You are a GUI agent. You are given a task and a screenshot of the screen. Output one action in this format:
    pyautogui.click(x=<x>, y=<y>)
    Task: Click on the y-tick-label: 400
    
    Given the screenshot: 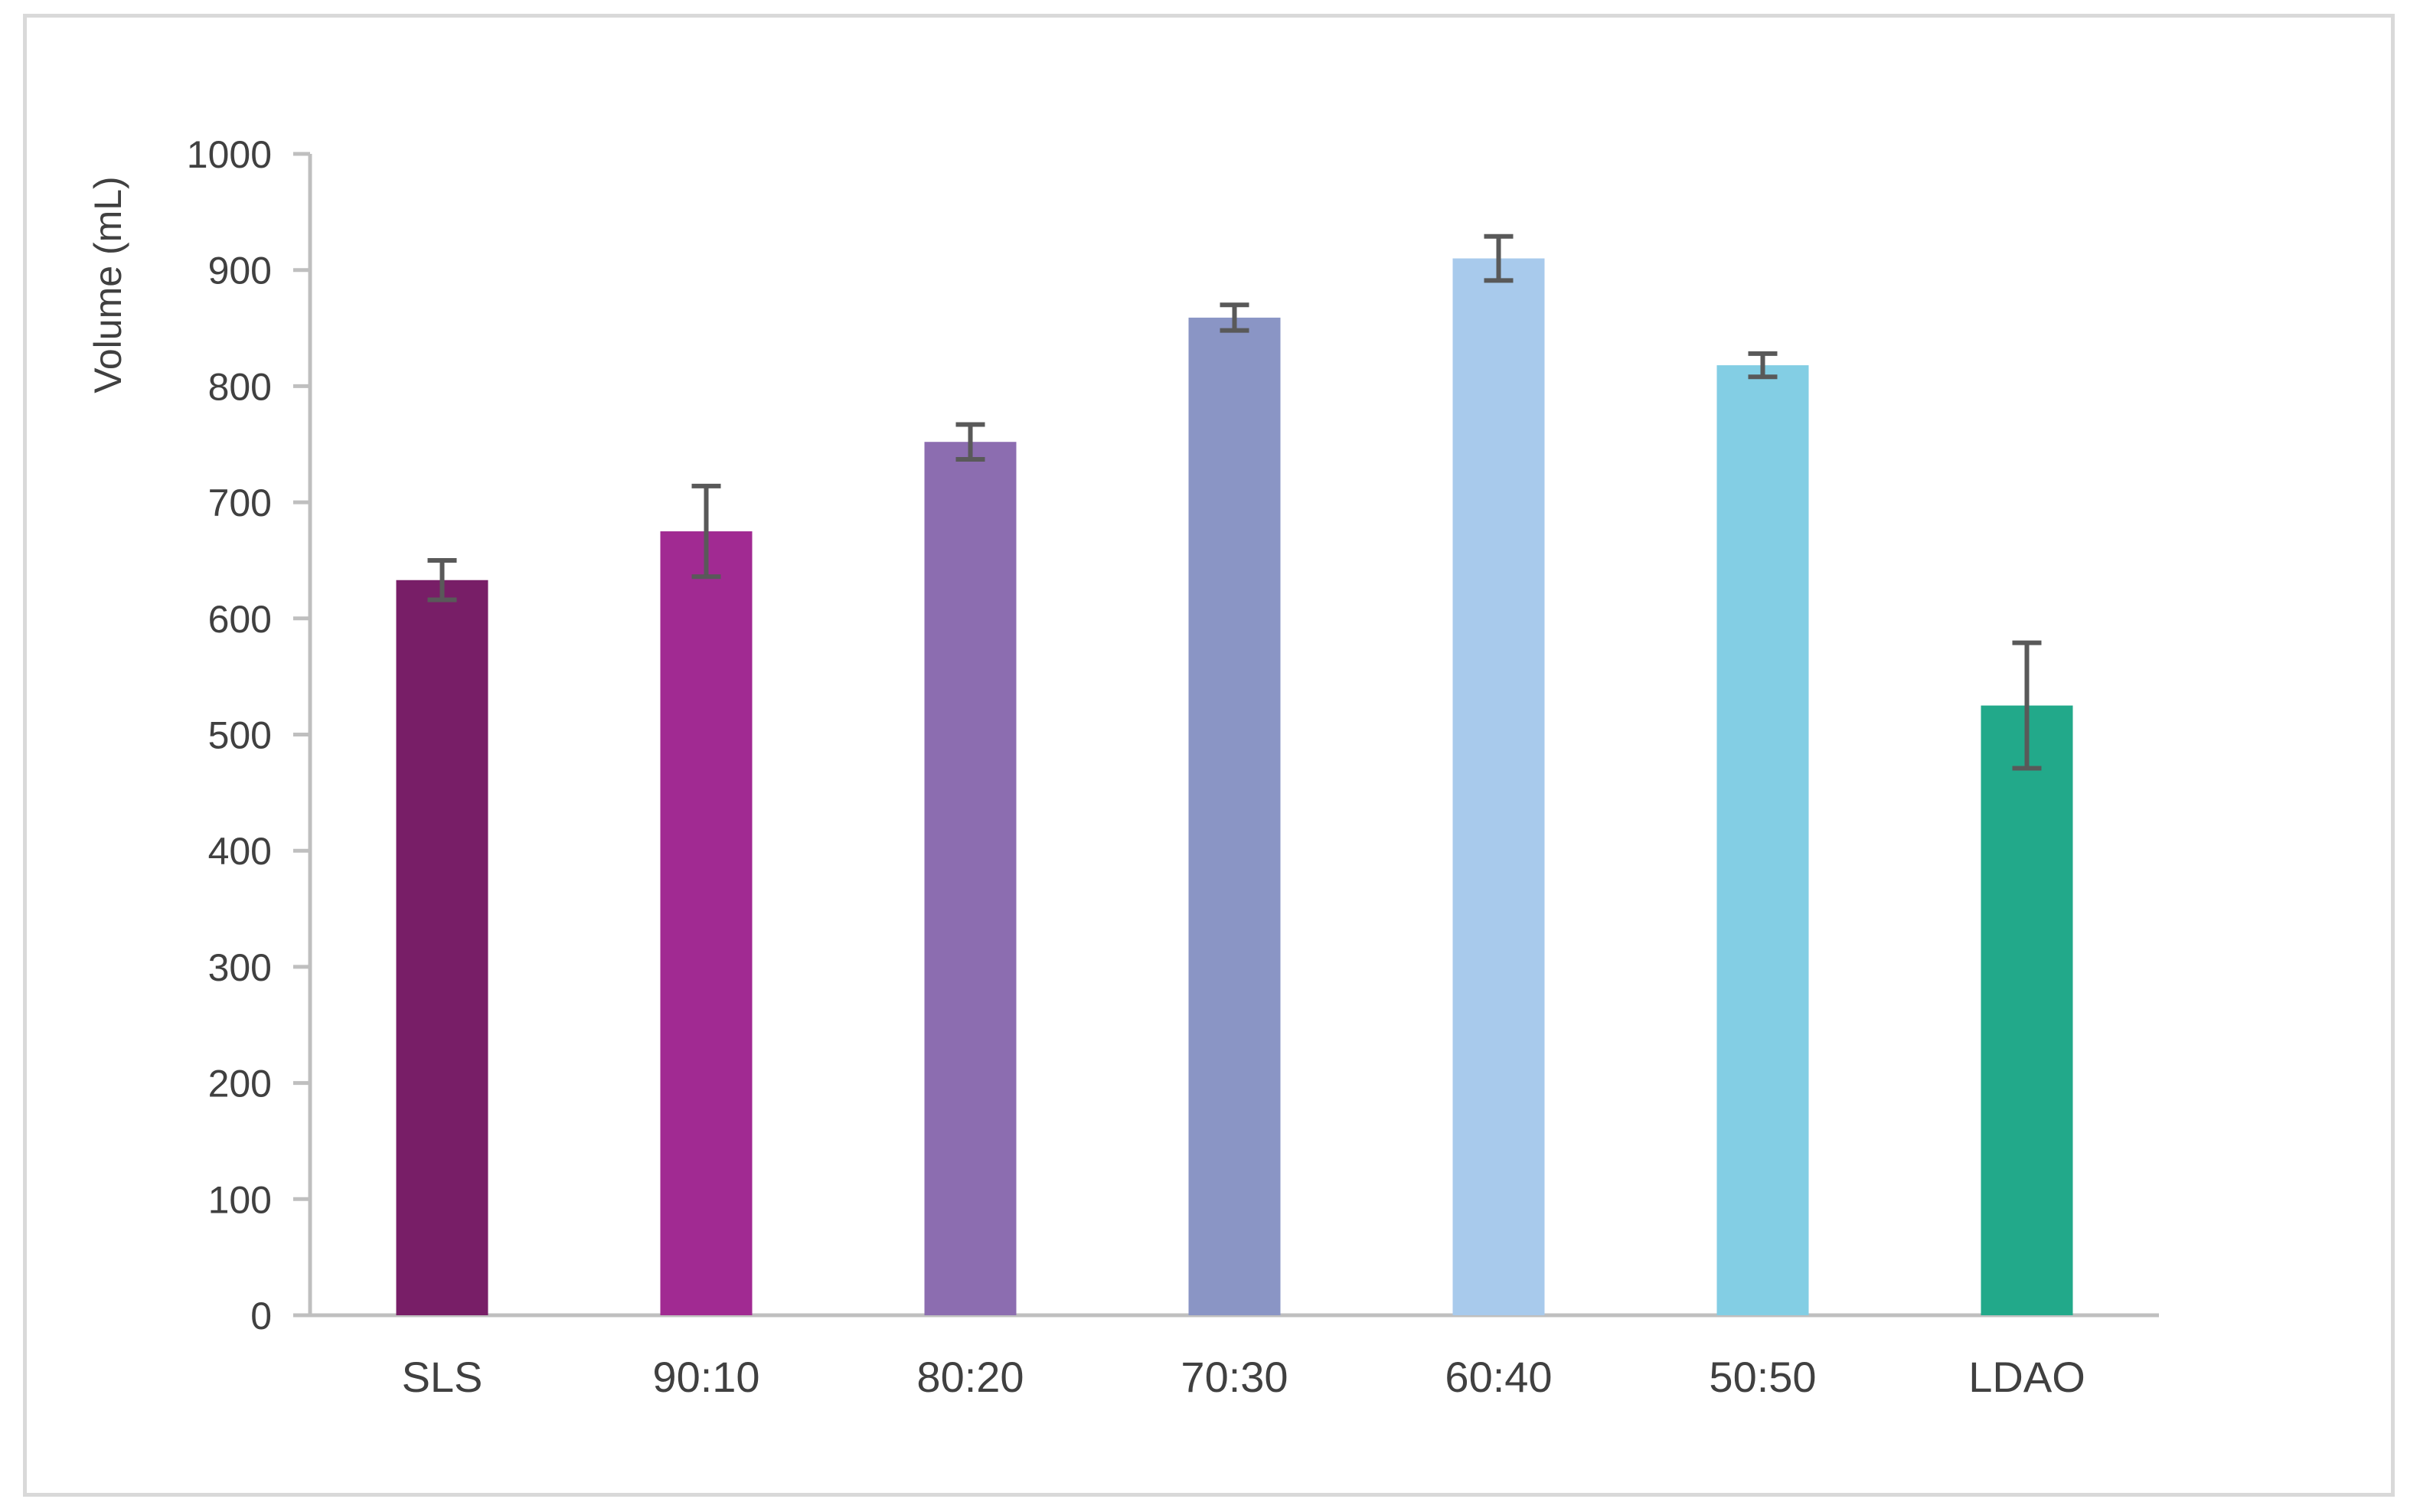 What is the action you would take?
    pyautogui.click(x=240, y=851)
    